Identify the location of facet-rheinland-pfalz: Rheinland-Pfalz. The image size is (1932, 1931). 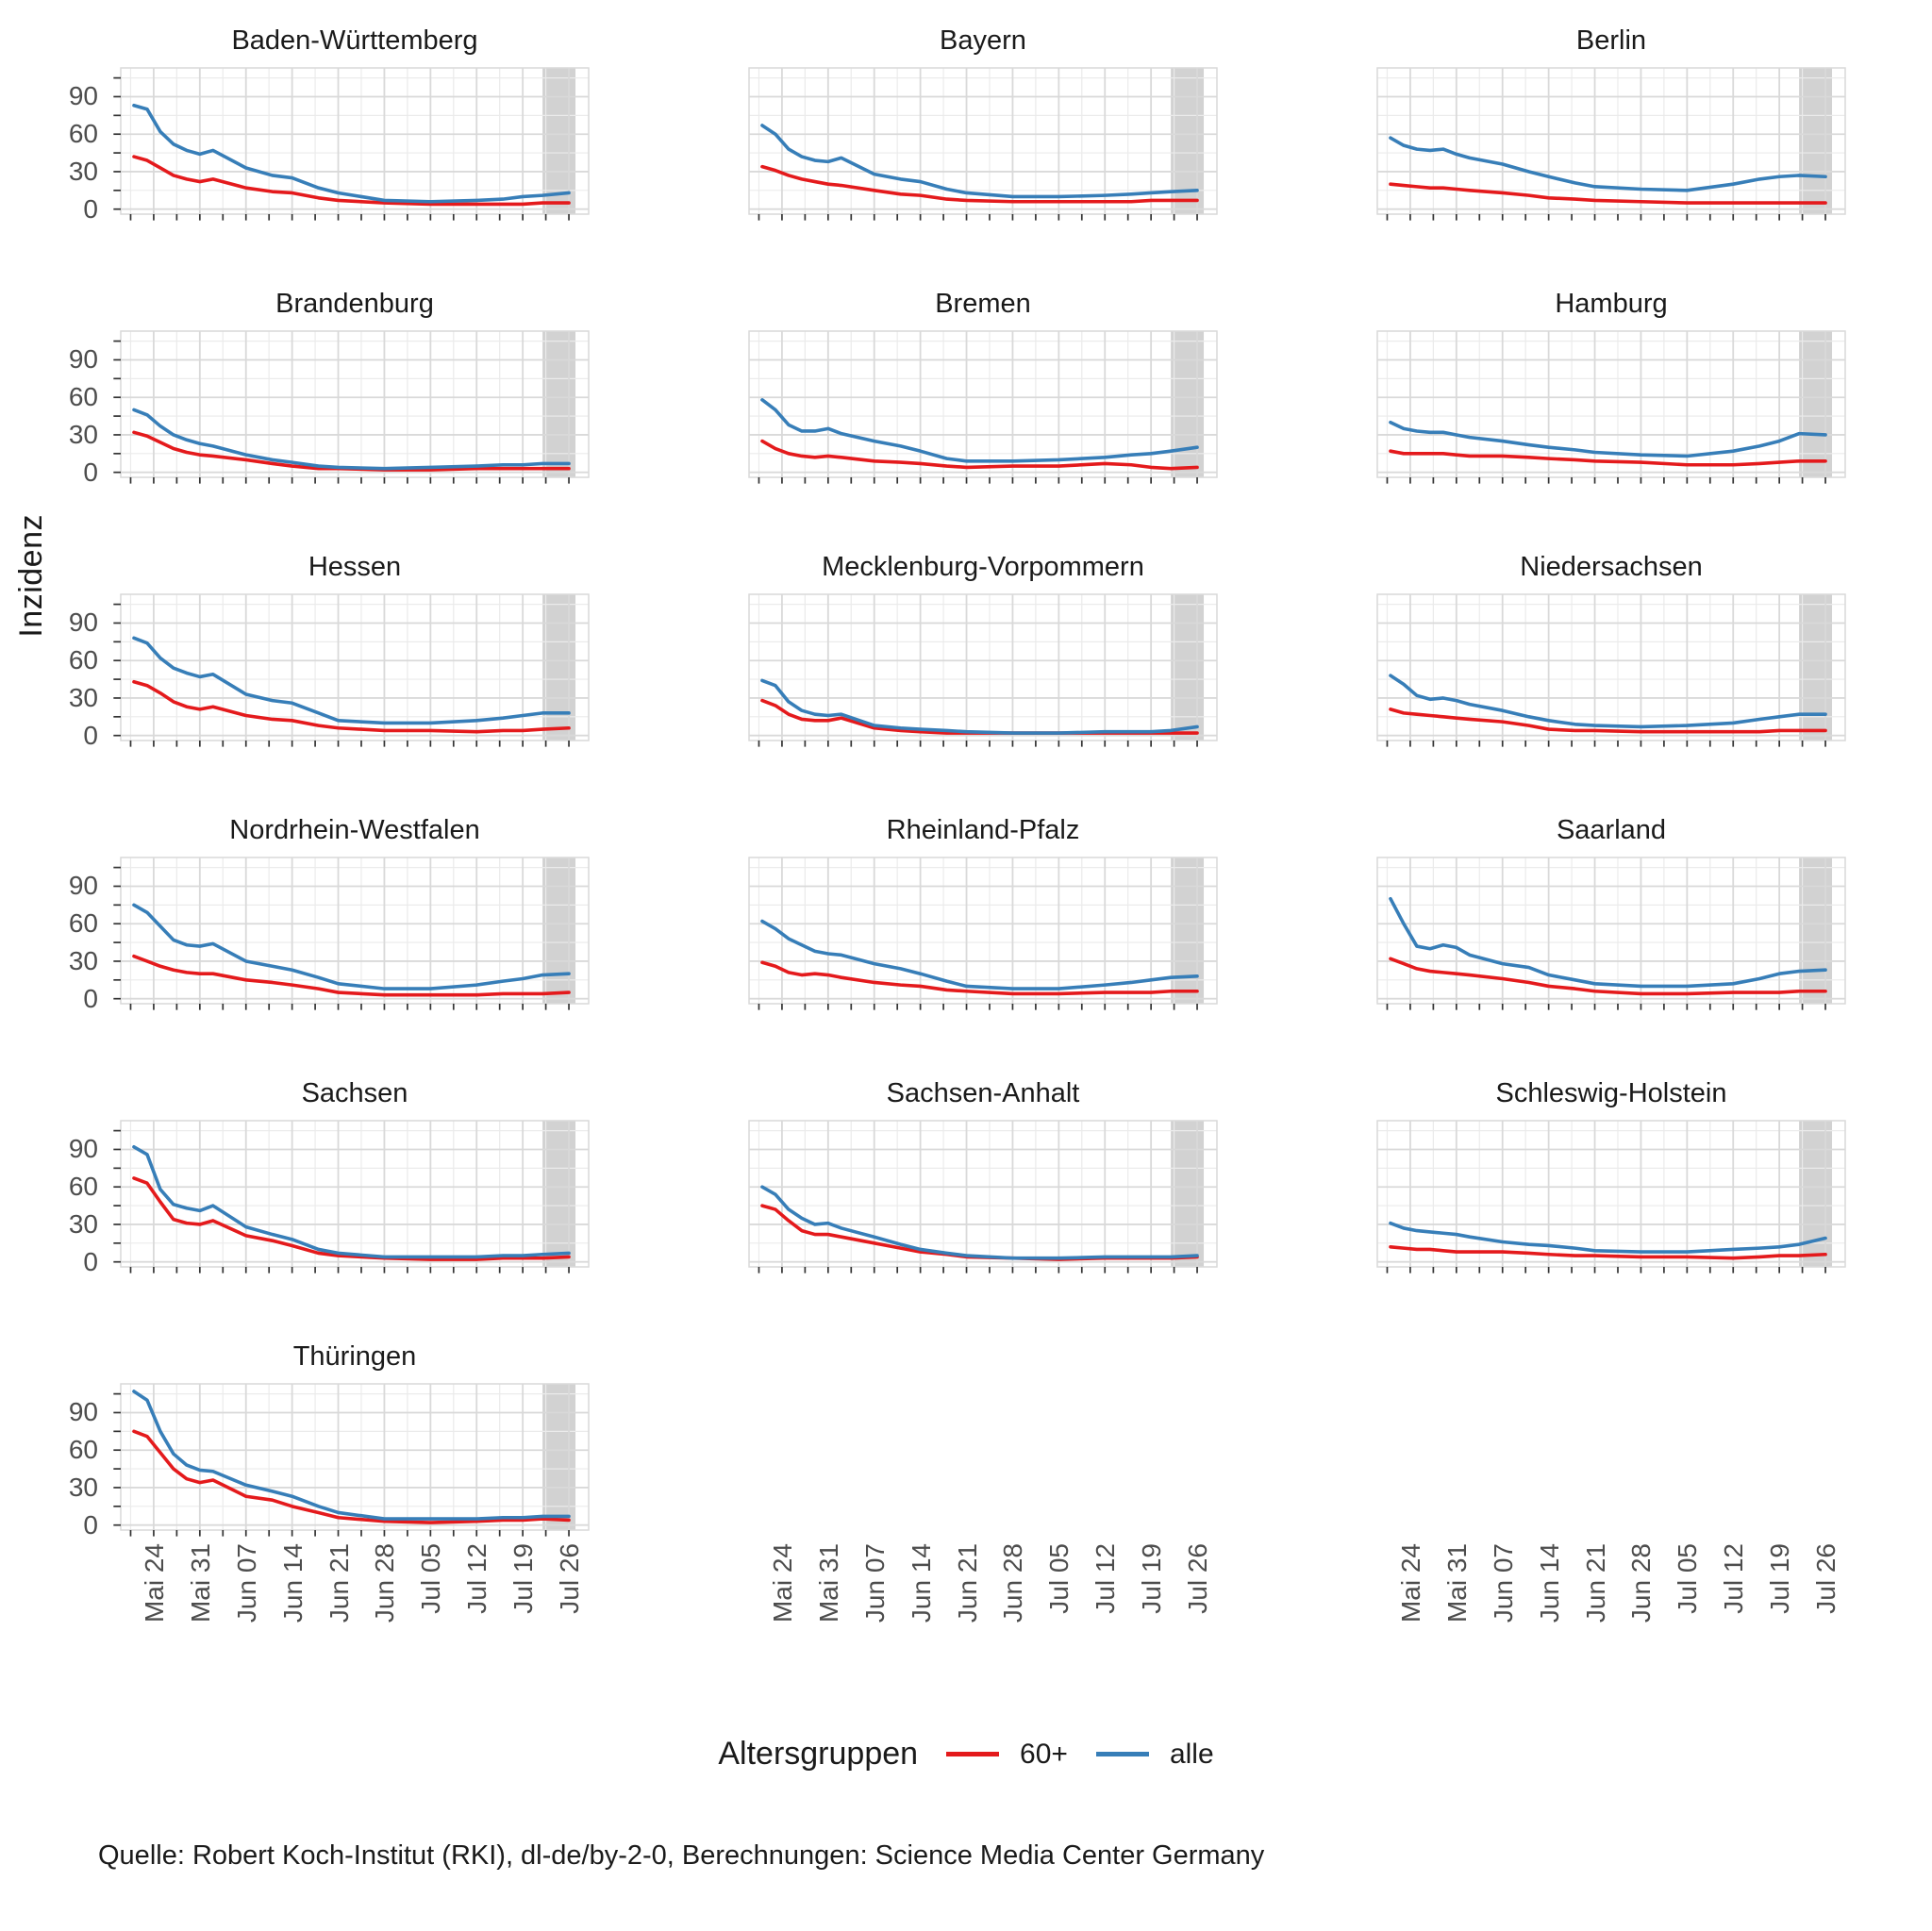
(983, 909).